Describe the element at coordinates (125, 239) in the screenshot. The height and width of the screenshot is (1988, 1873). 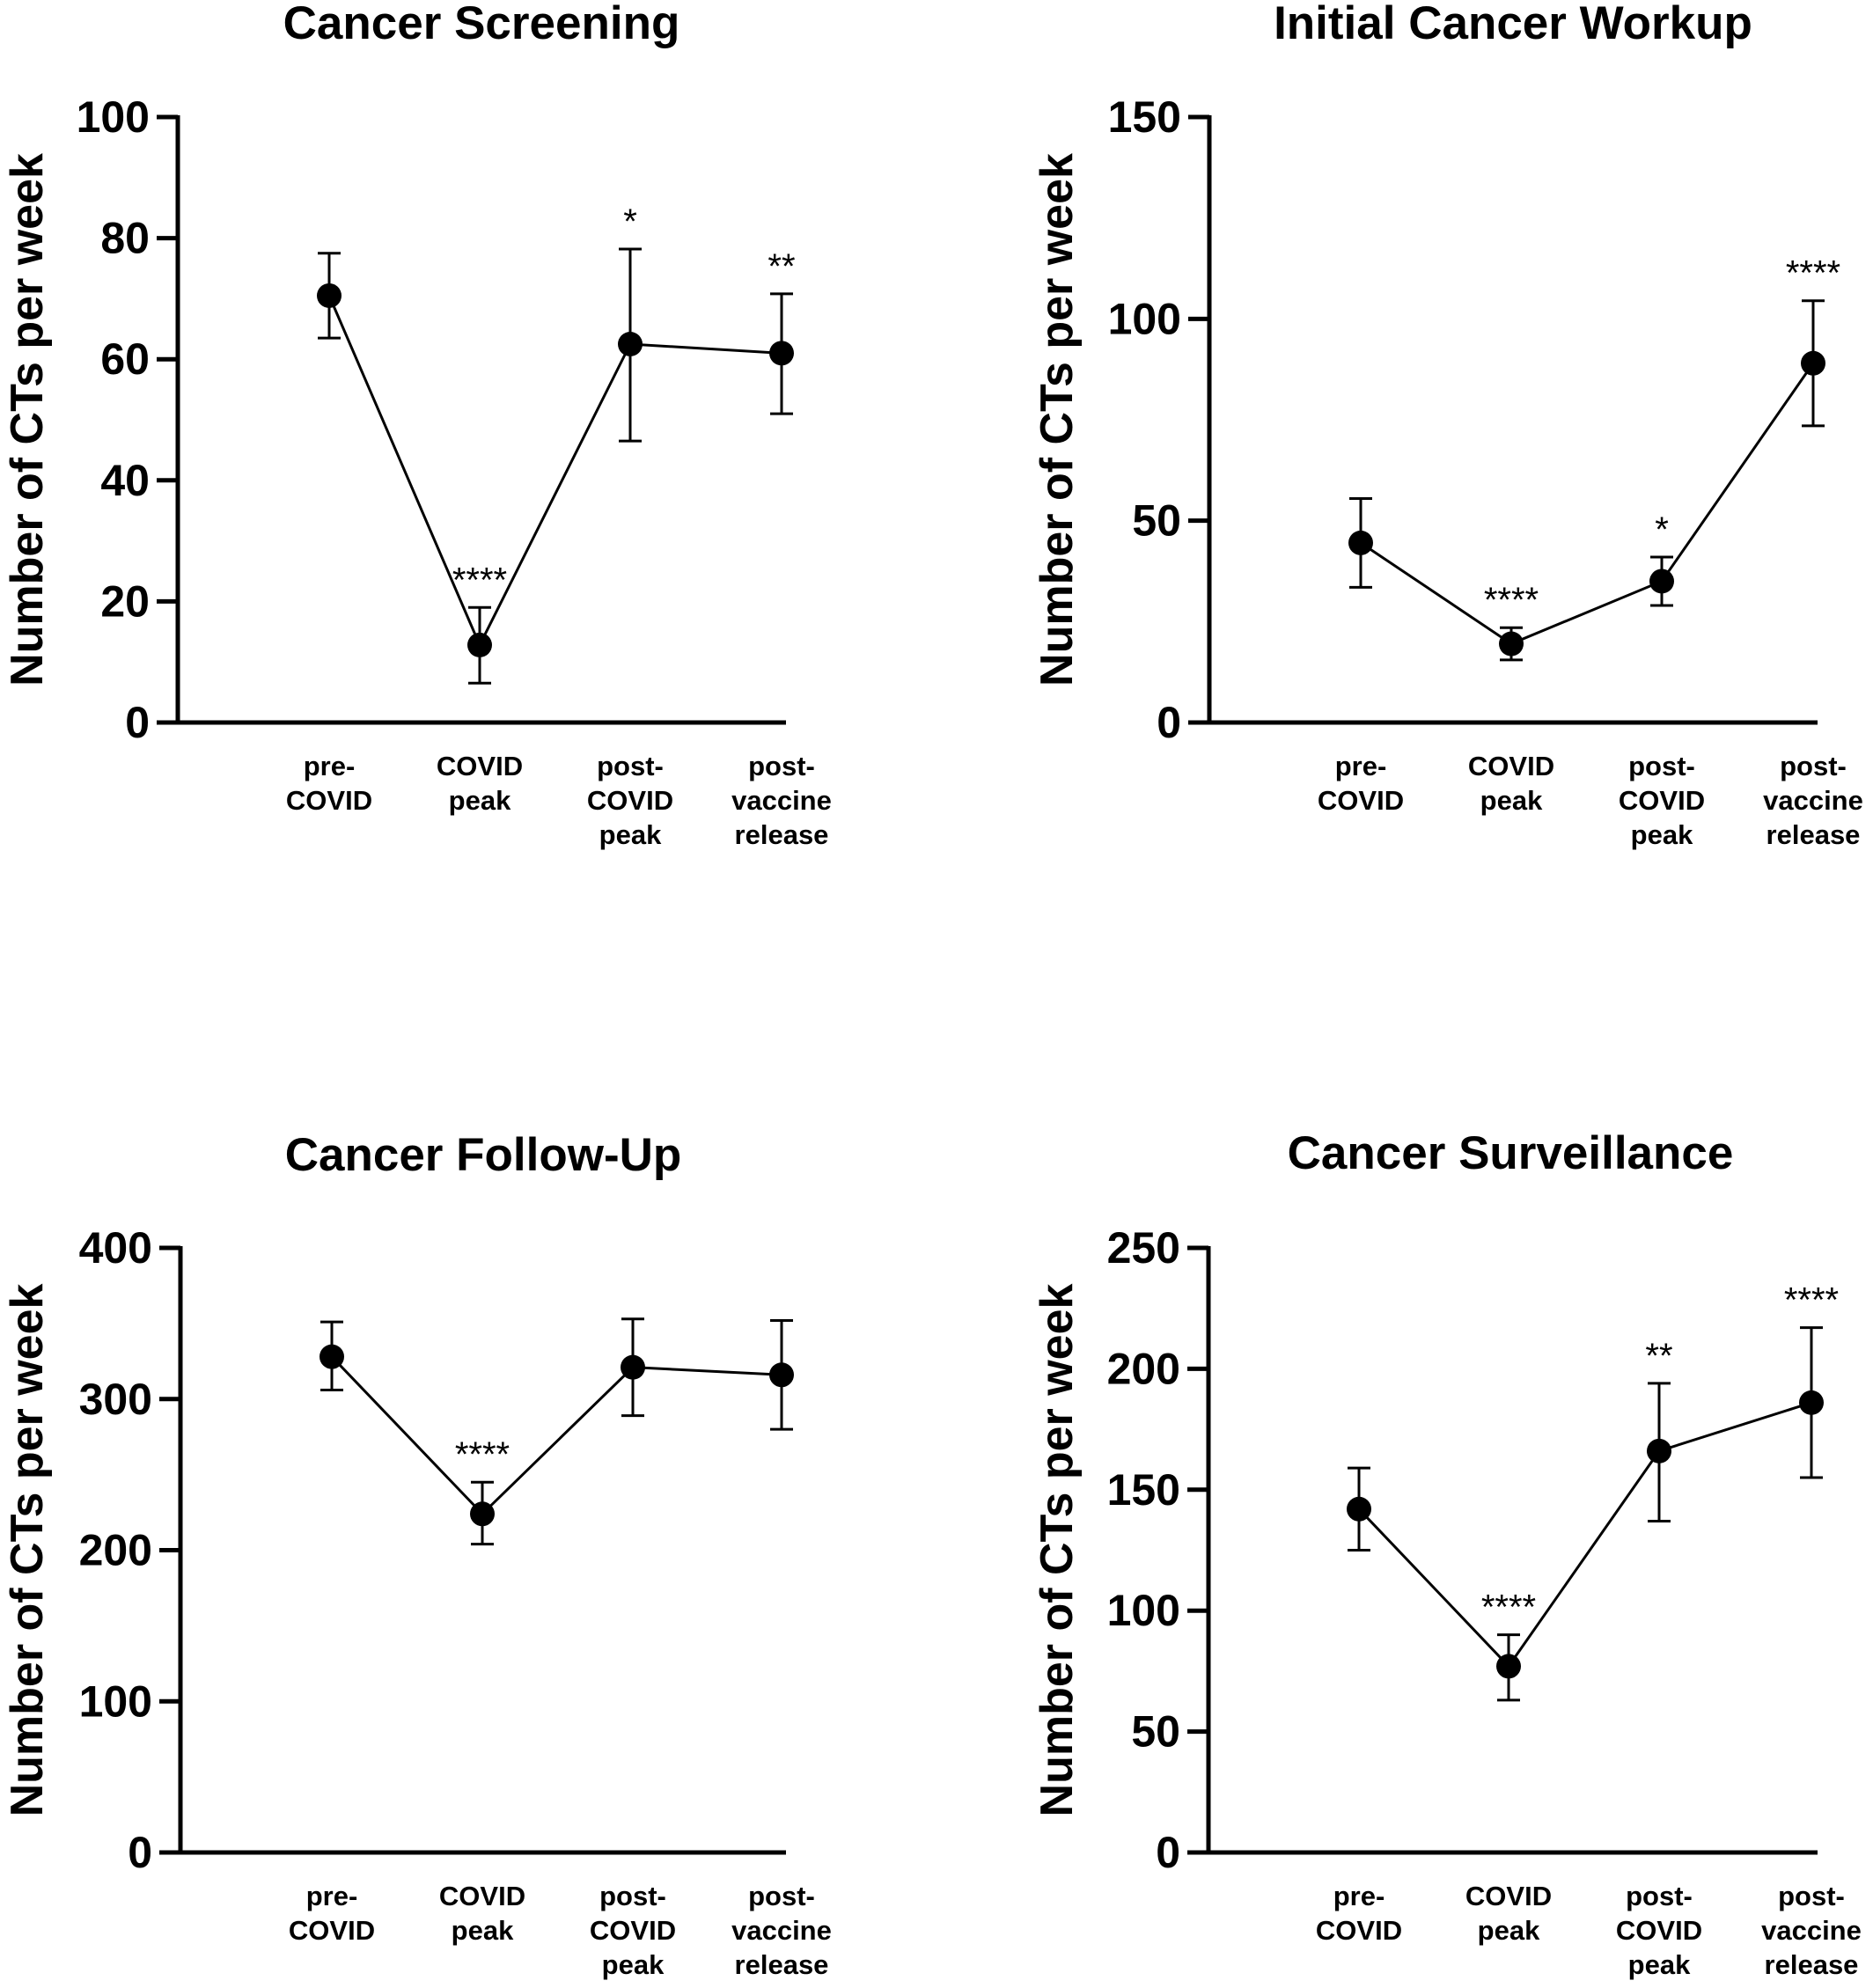
I see `y-tick-label: 80` at that location.